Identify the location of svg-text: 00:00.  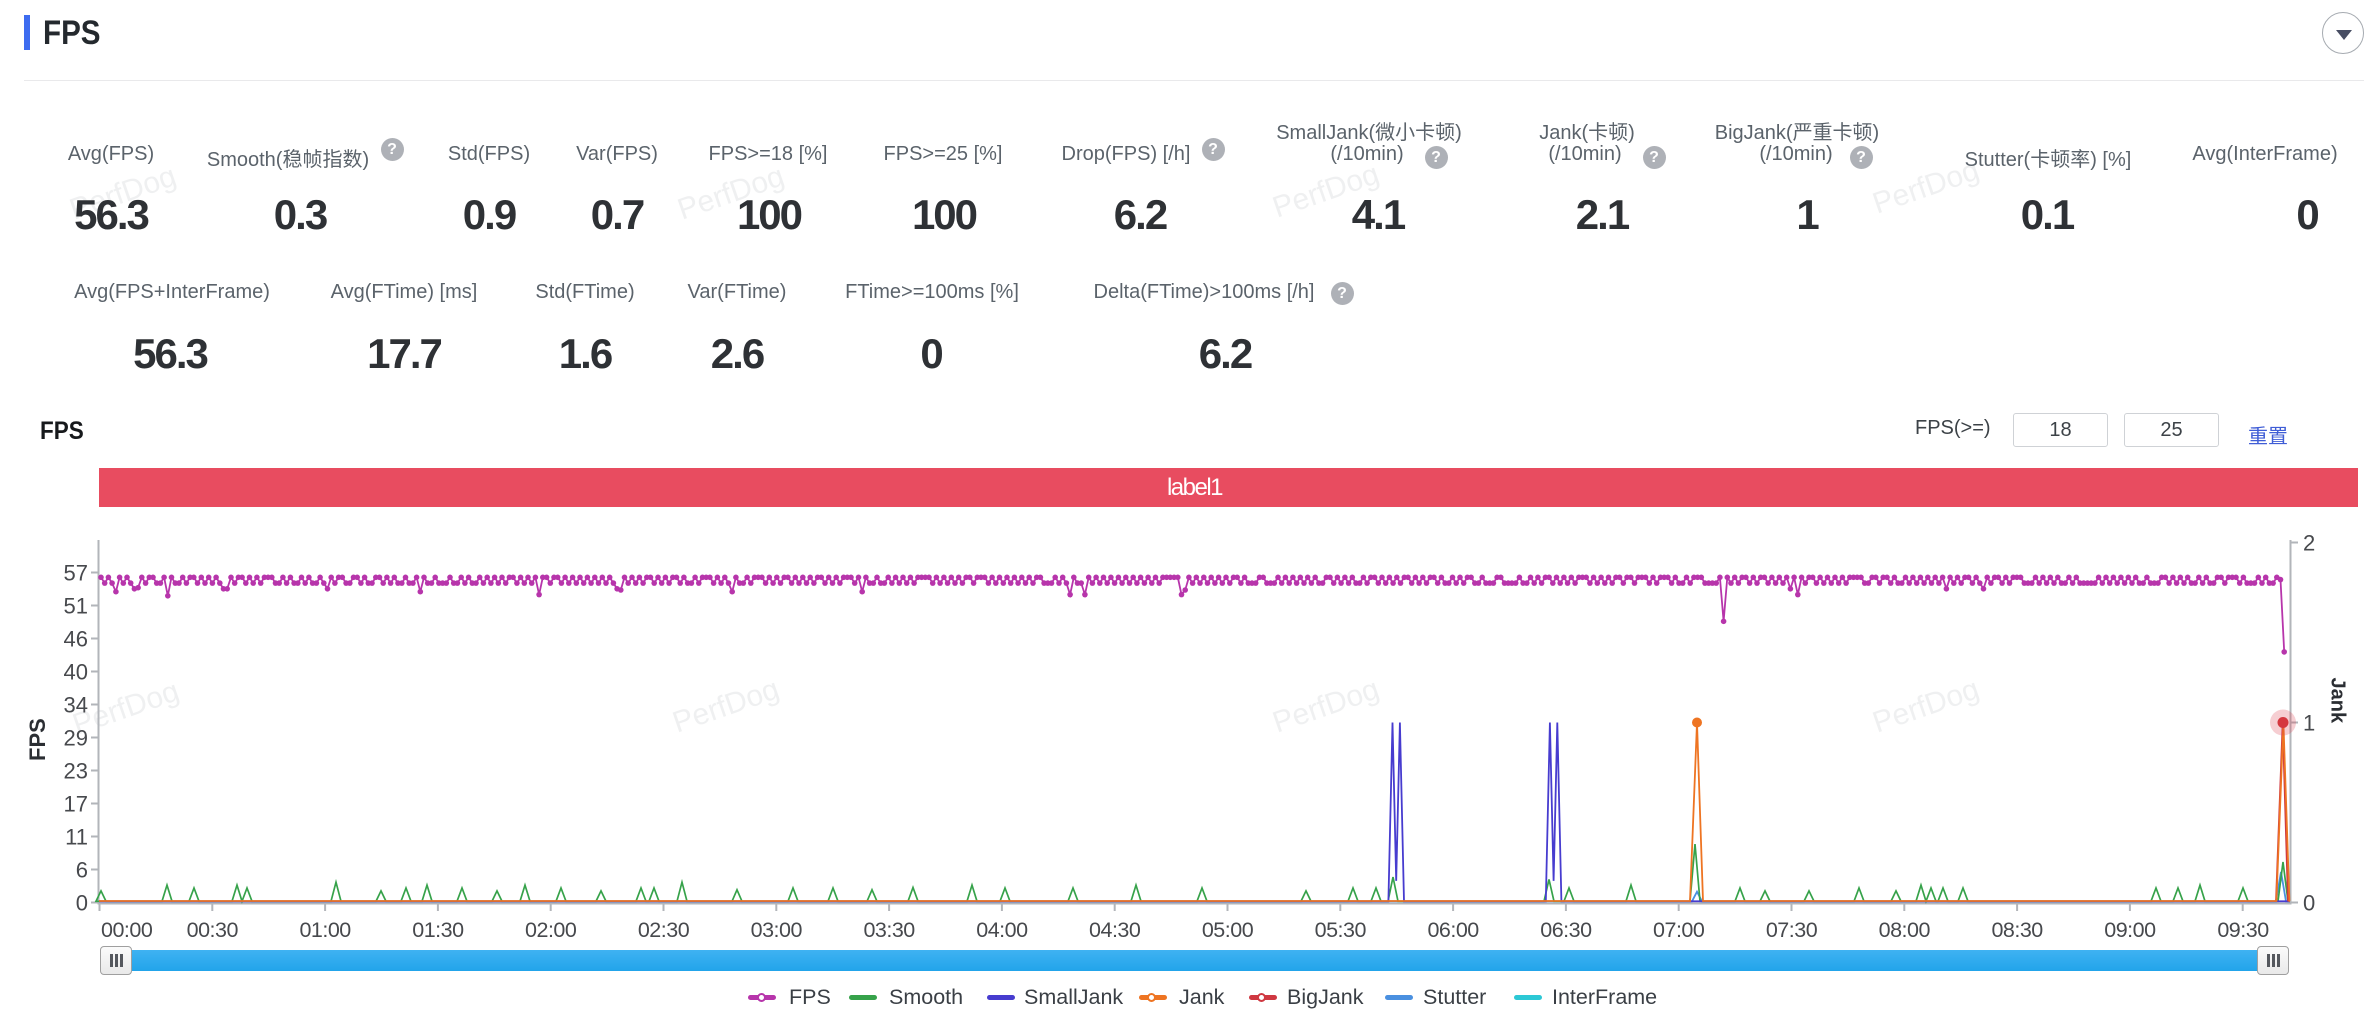
(127, 930).